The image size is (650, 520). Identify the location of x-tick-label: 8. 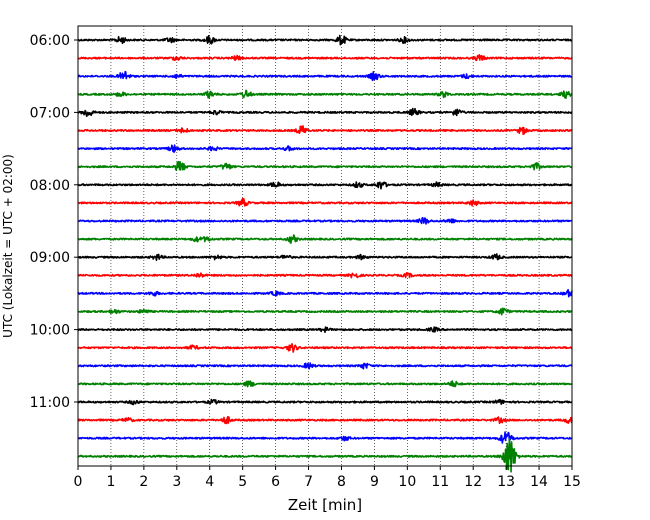
(341, 482).